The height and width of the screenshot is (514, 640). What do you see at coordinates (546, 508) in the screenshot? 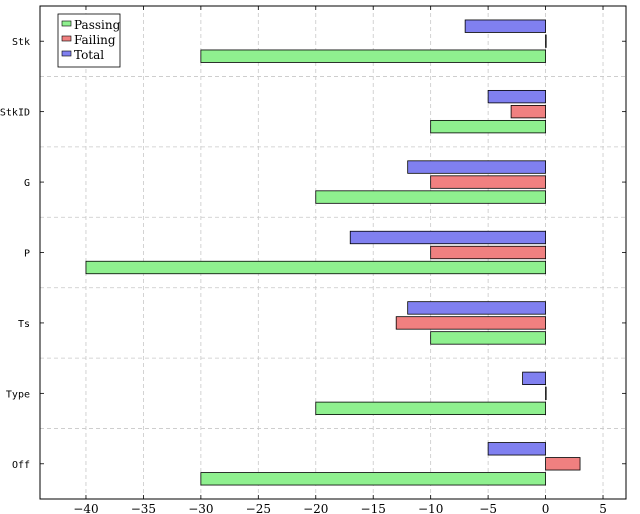
I see `x-tick-label: 0` at bounding box center [546, 508].